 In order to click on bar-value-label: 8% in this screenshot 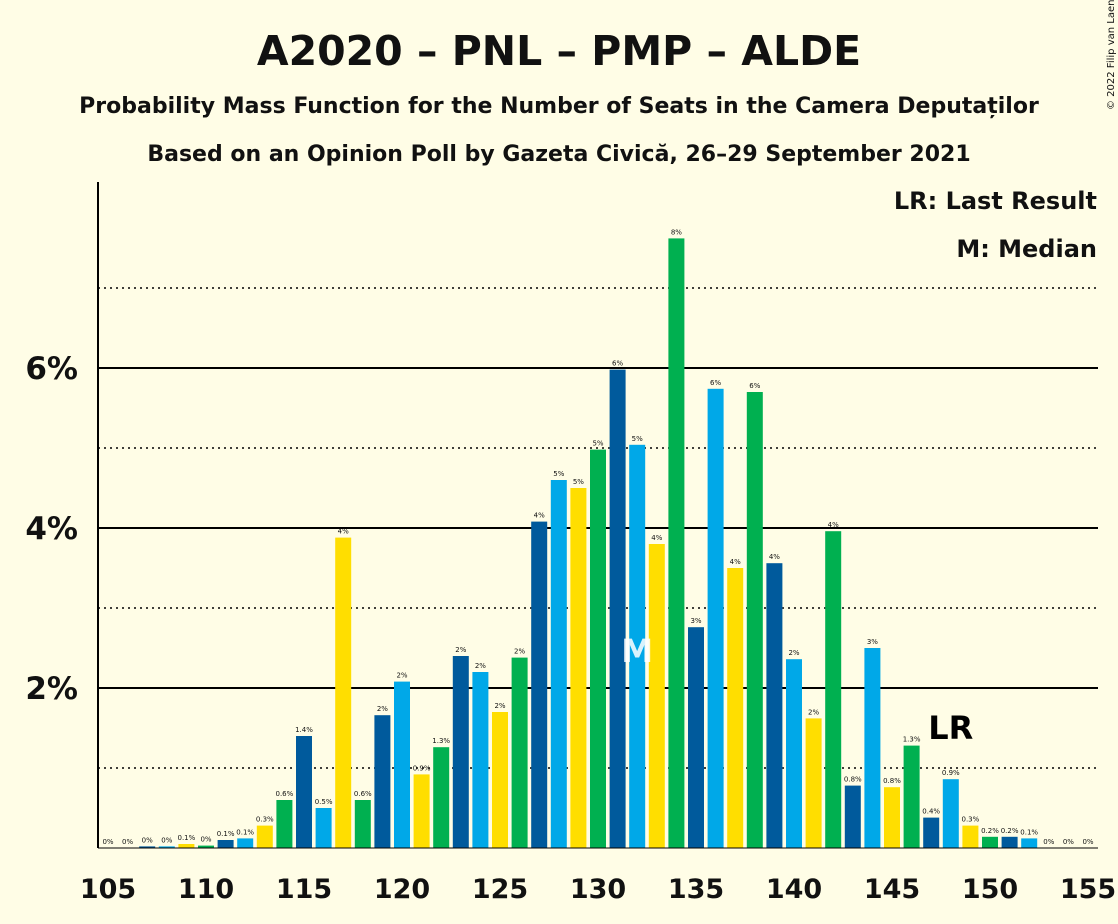, I will do `click(676, 232)`.